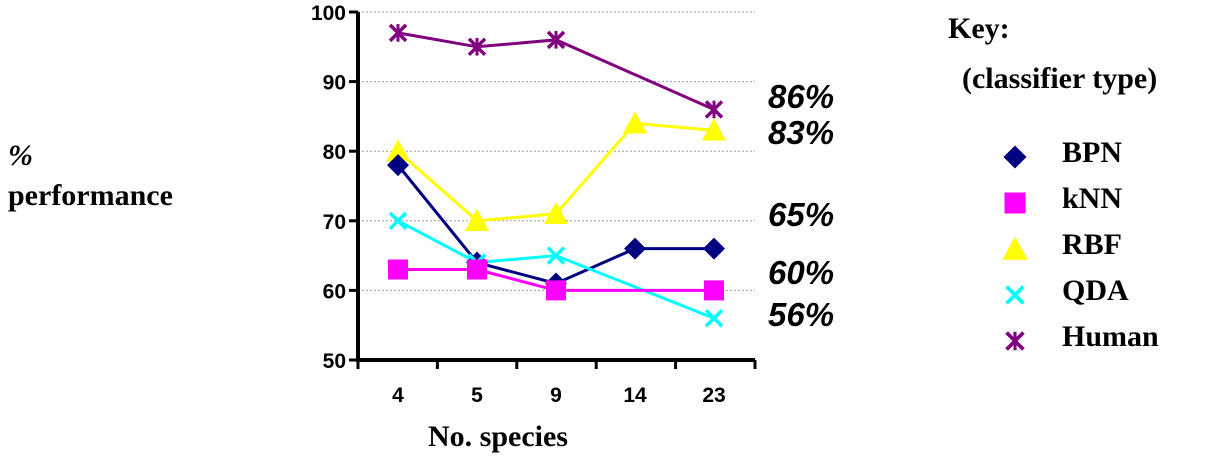 The height and width of the screenshot is (464, 1211). I want to click on y-tick-label: 100, so click(328, 13).